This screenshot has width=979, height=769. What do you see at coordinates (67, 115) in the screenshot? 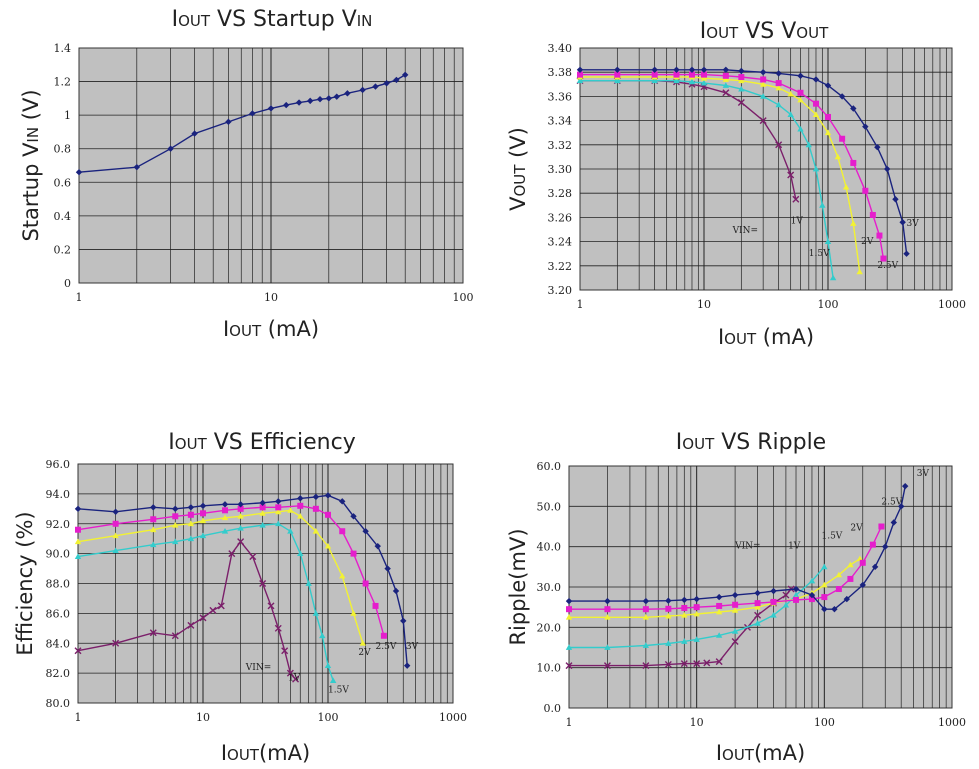
I see `y-tick-label: 1` at bounding box center [67, 115].